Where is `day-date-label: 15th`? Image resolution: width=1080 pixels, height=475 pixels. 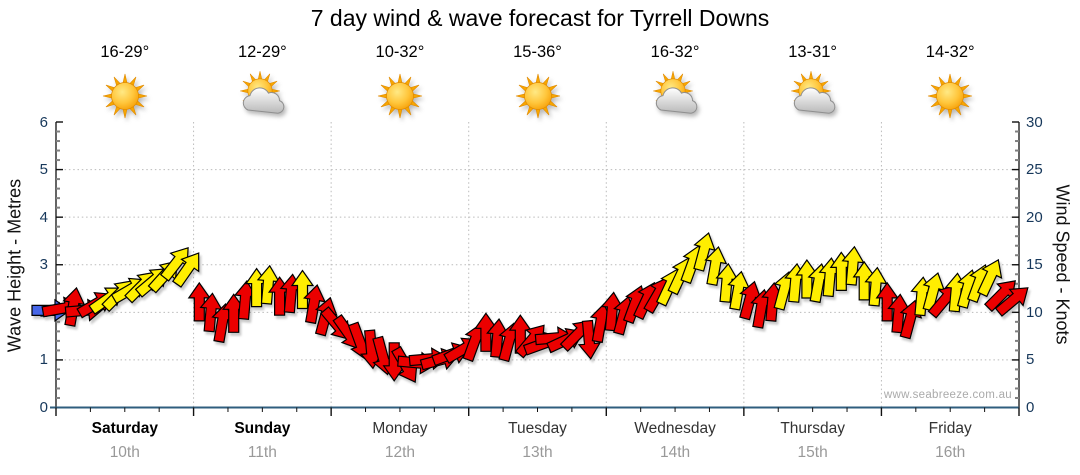
day-date-label: 15th is located at coordinates (812, 452).